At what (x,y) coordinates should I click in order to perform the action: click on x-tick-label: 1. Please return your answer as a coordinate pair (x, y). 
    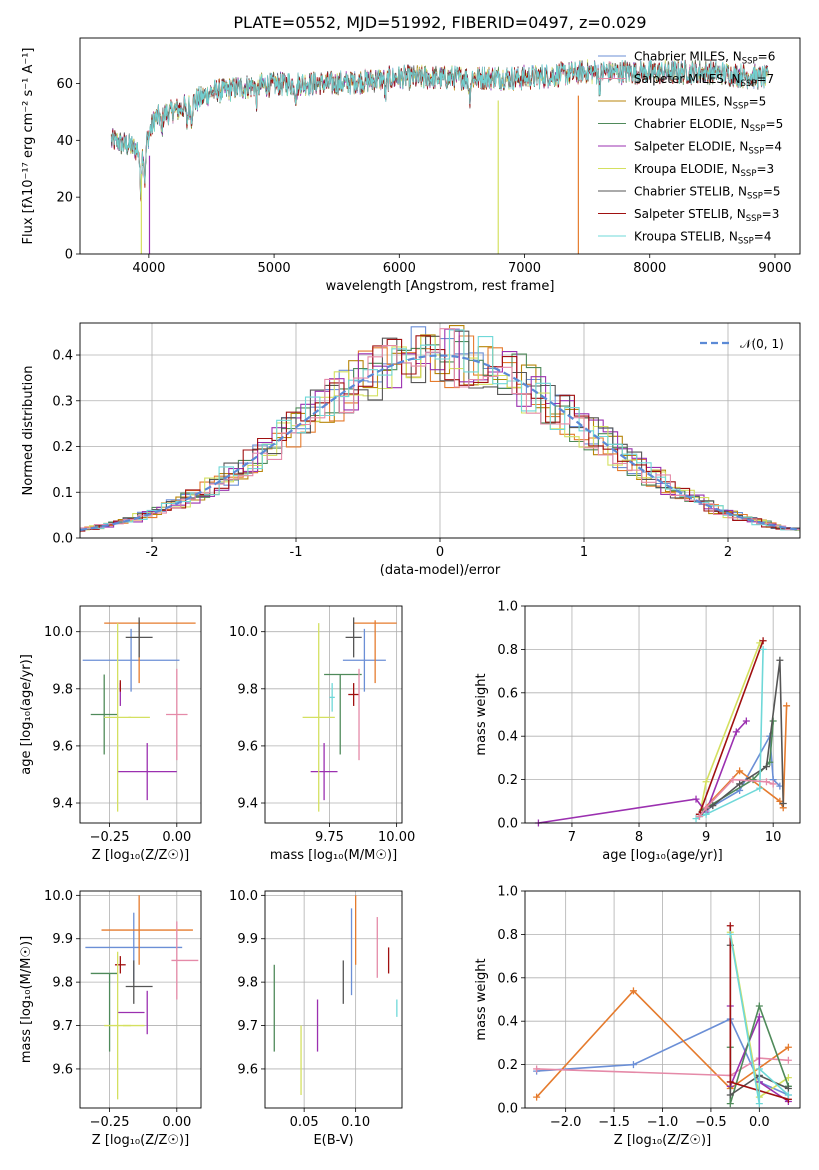
    Looking at the image, I should click on (584, 552).